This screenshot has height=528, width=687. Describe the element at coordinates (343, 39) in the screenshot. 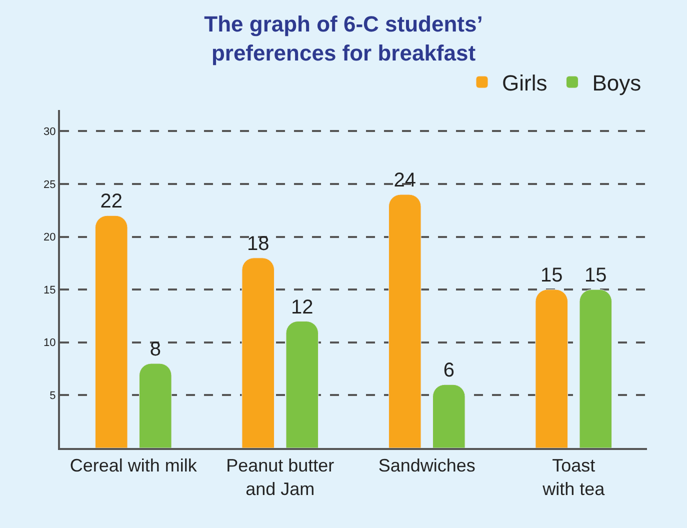

I see `chart-title: The graph of 6-C students’ preferences for breakfast` at that location.